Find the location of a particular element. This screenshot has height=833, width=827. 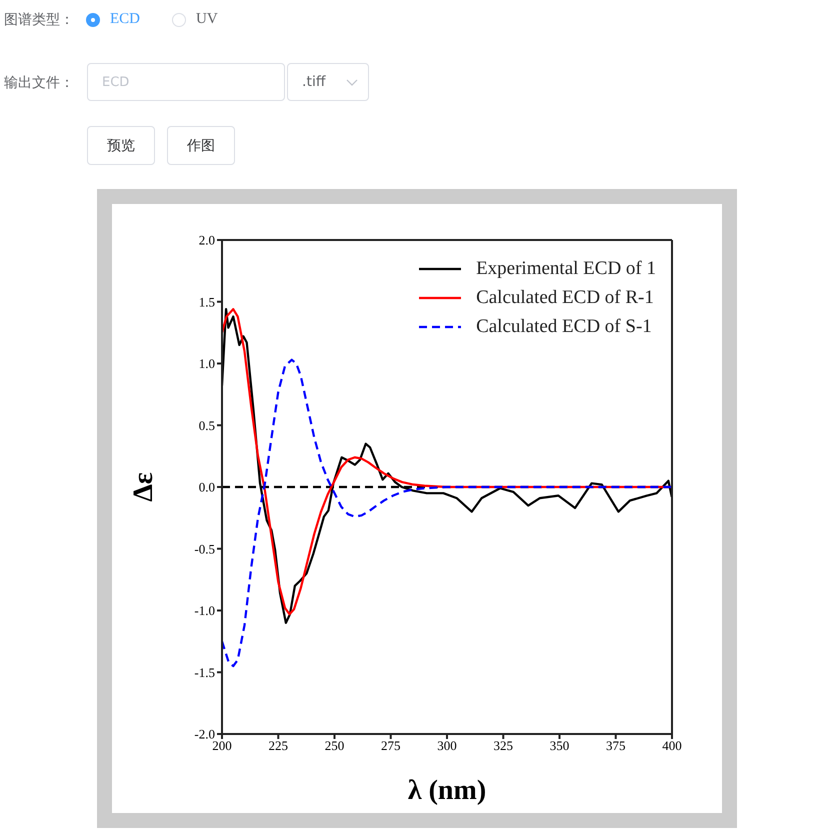

x-tick-label: 200 is located at coordinates (222, 746).